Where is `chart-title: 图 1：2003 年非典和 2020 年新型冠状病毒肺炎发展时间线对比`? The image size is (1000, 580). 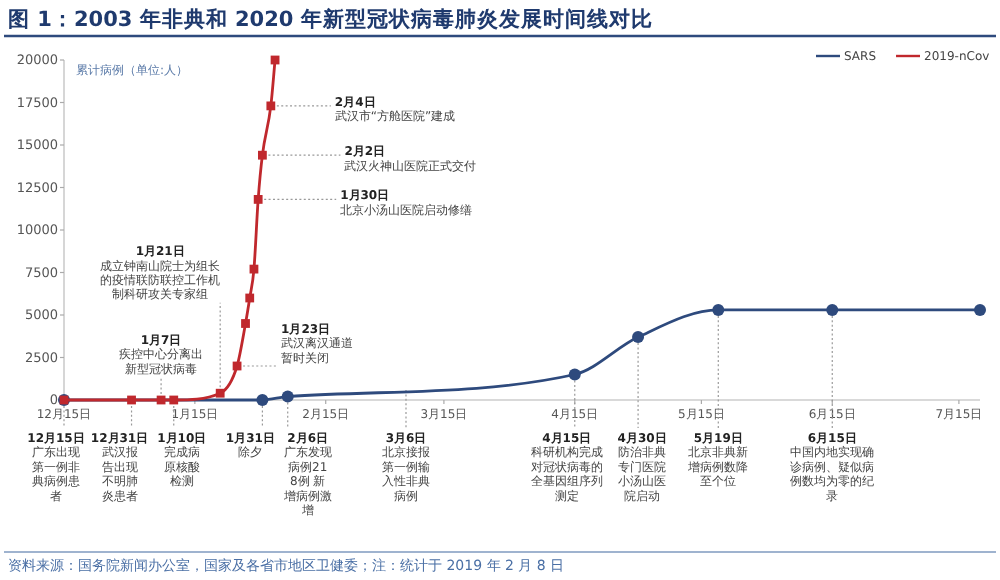
chart-title: 图 1：2003 年非典和 2020 年新型冠状病毒肺炎发展时间线对比 is located at coordinates (330, 19).